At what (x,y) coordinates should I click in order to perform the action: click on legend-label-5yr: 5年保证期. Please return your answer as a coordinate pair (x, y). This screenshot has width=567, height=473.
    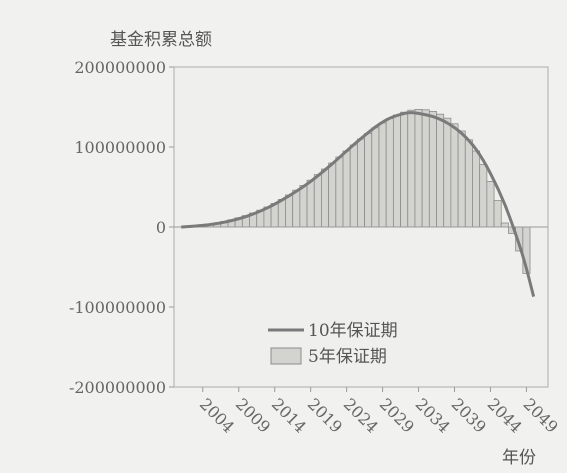
    Looking at the image, I should click on (347, 357).